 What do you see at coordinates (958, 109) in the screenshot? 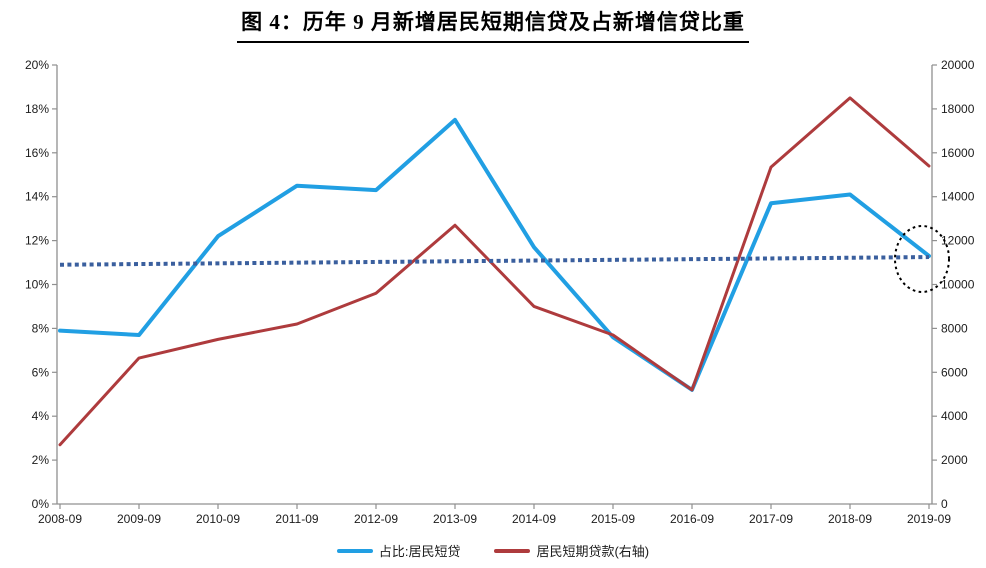
I see `right-axis-tick-label: 18000` at bounding box center [958, 109].